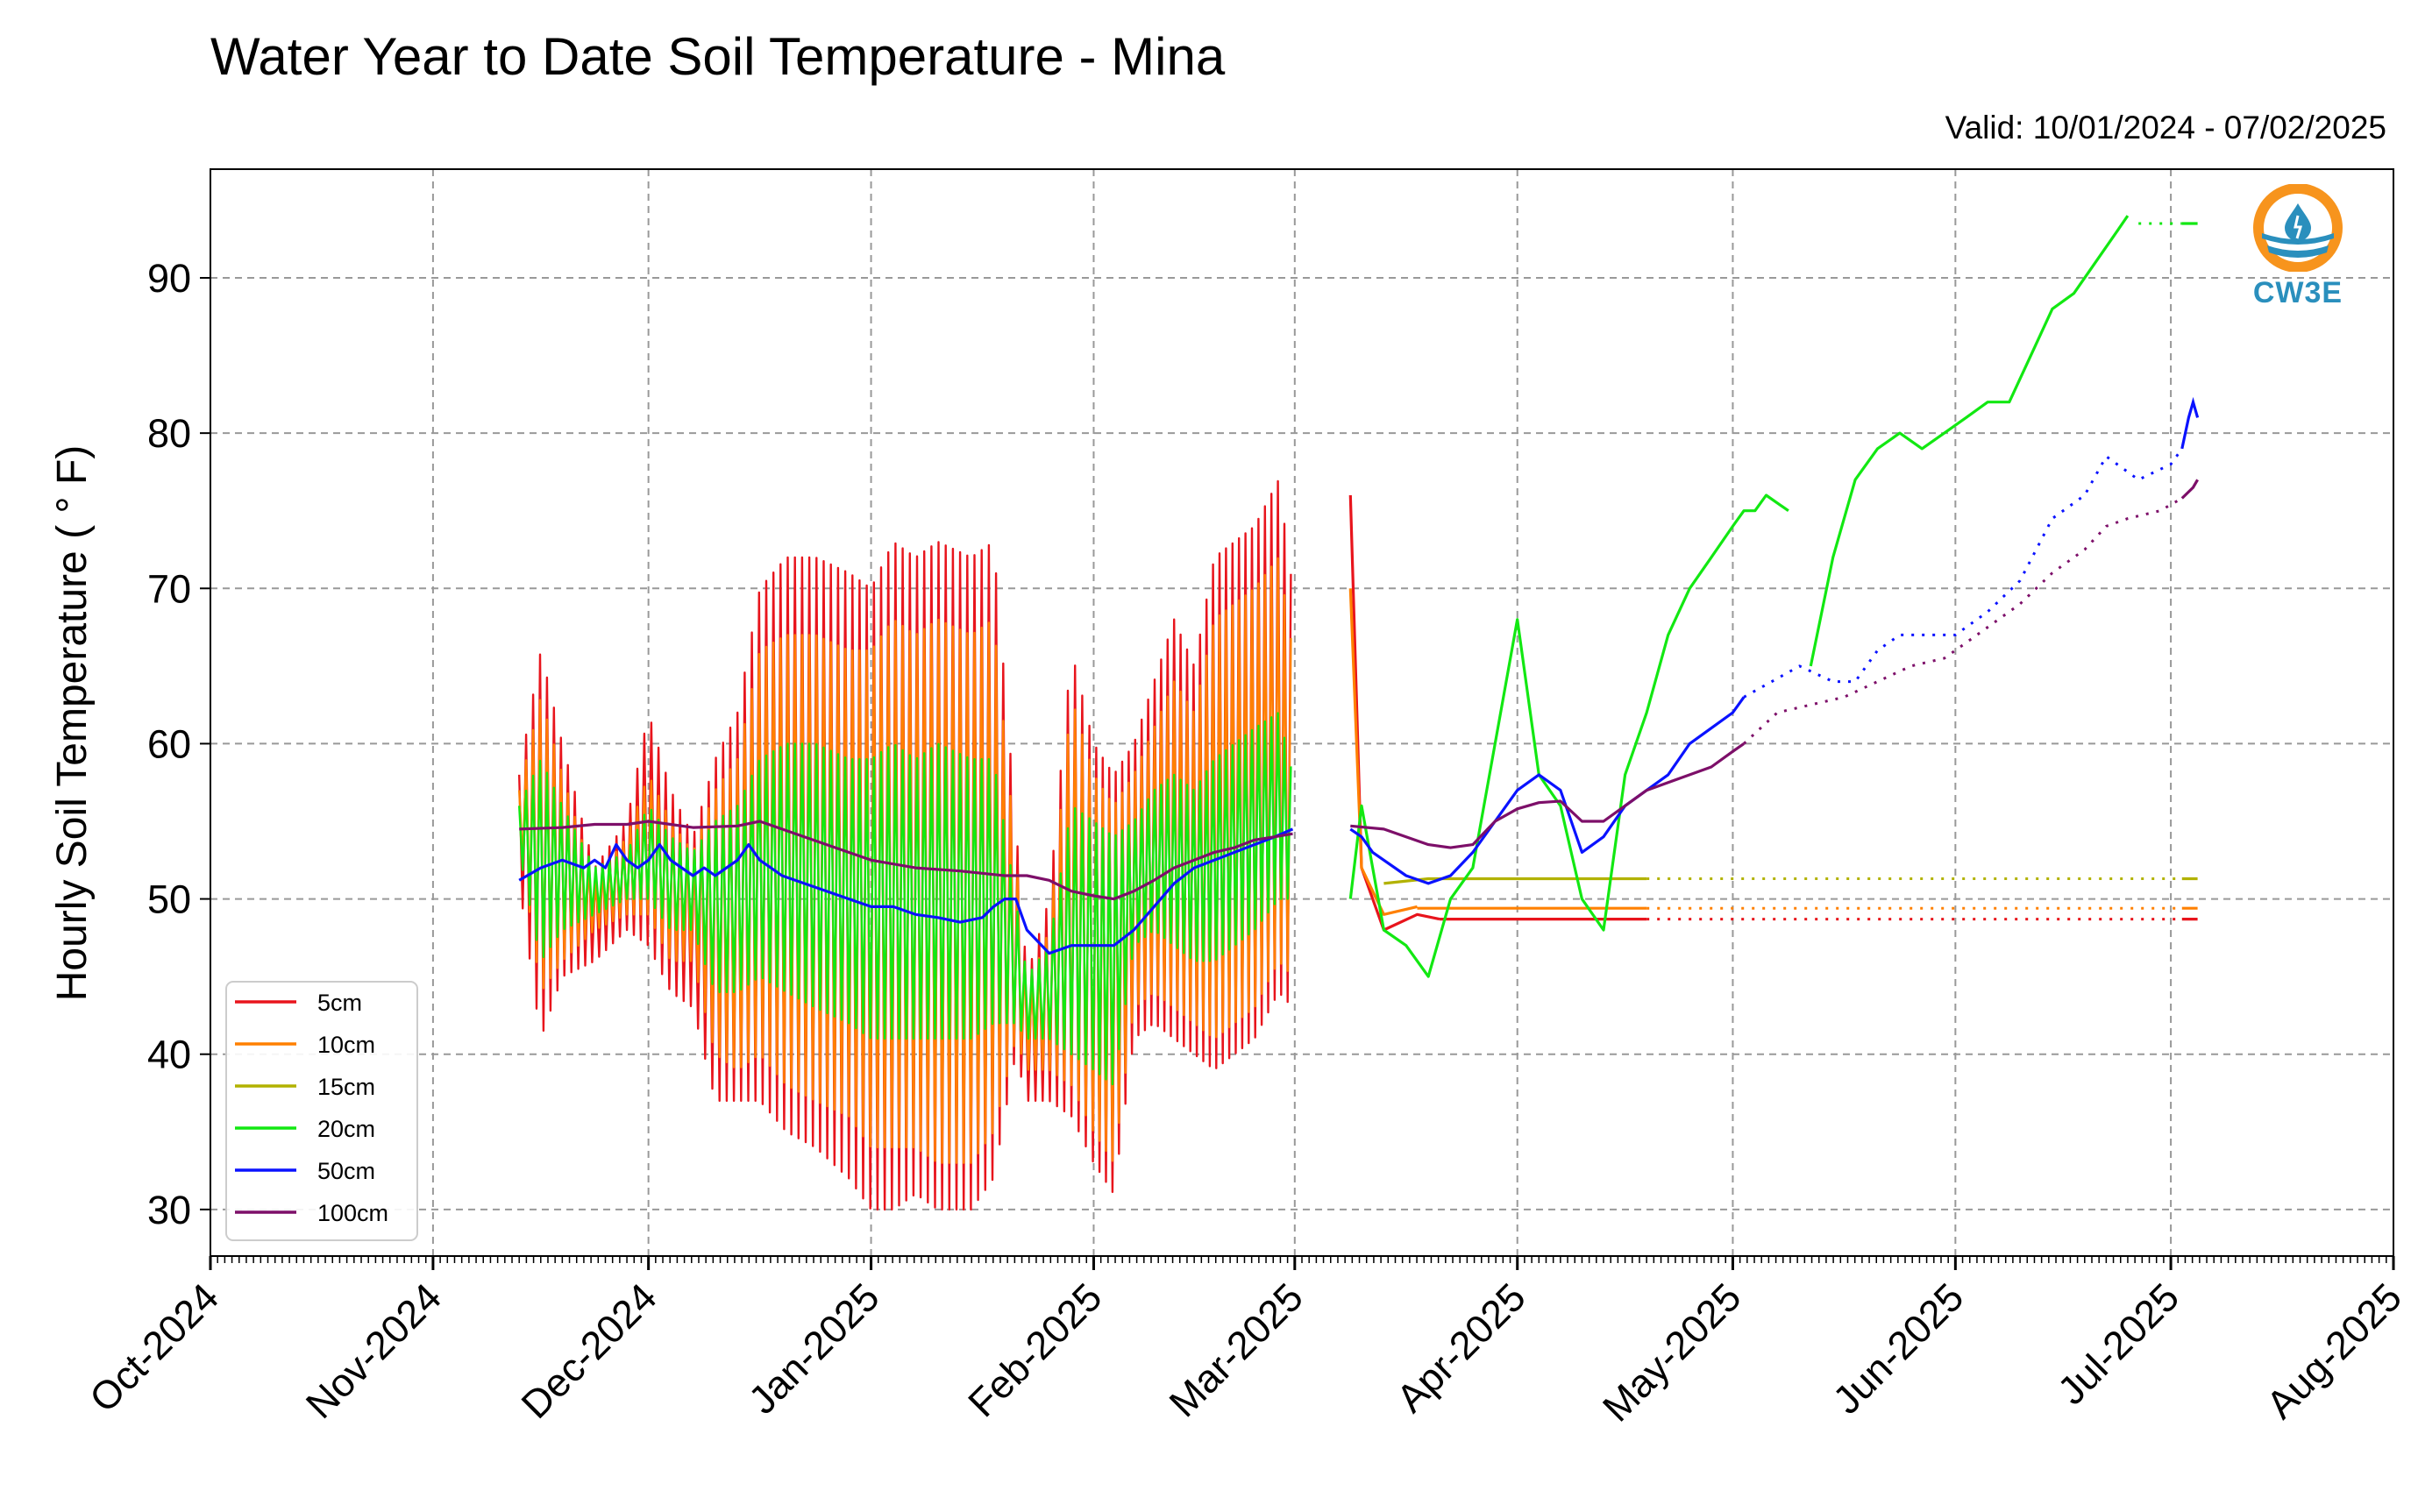  What do you see at coordinates (1461, 1347) in the screenshot?
I see `x-tick-label: Apr-2025` at bounding box center [1461, 1347].